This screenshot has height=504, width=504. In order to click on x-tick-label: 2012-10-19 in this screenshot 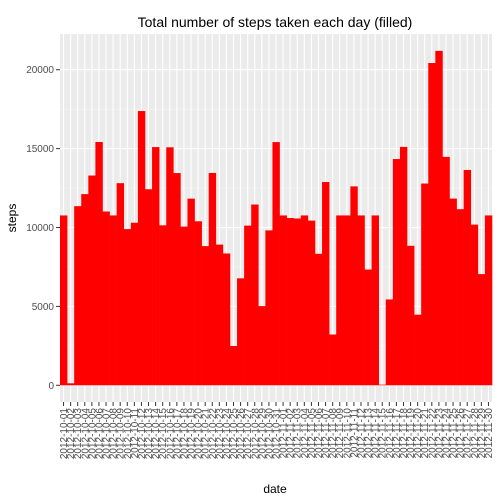, I will do `click(192, 434)`.